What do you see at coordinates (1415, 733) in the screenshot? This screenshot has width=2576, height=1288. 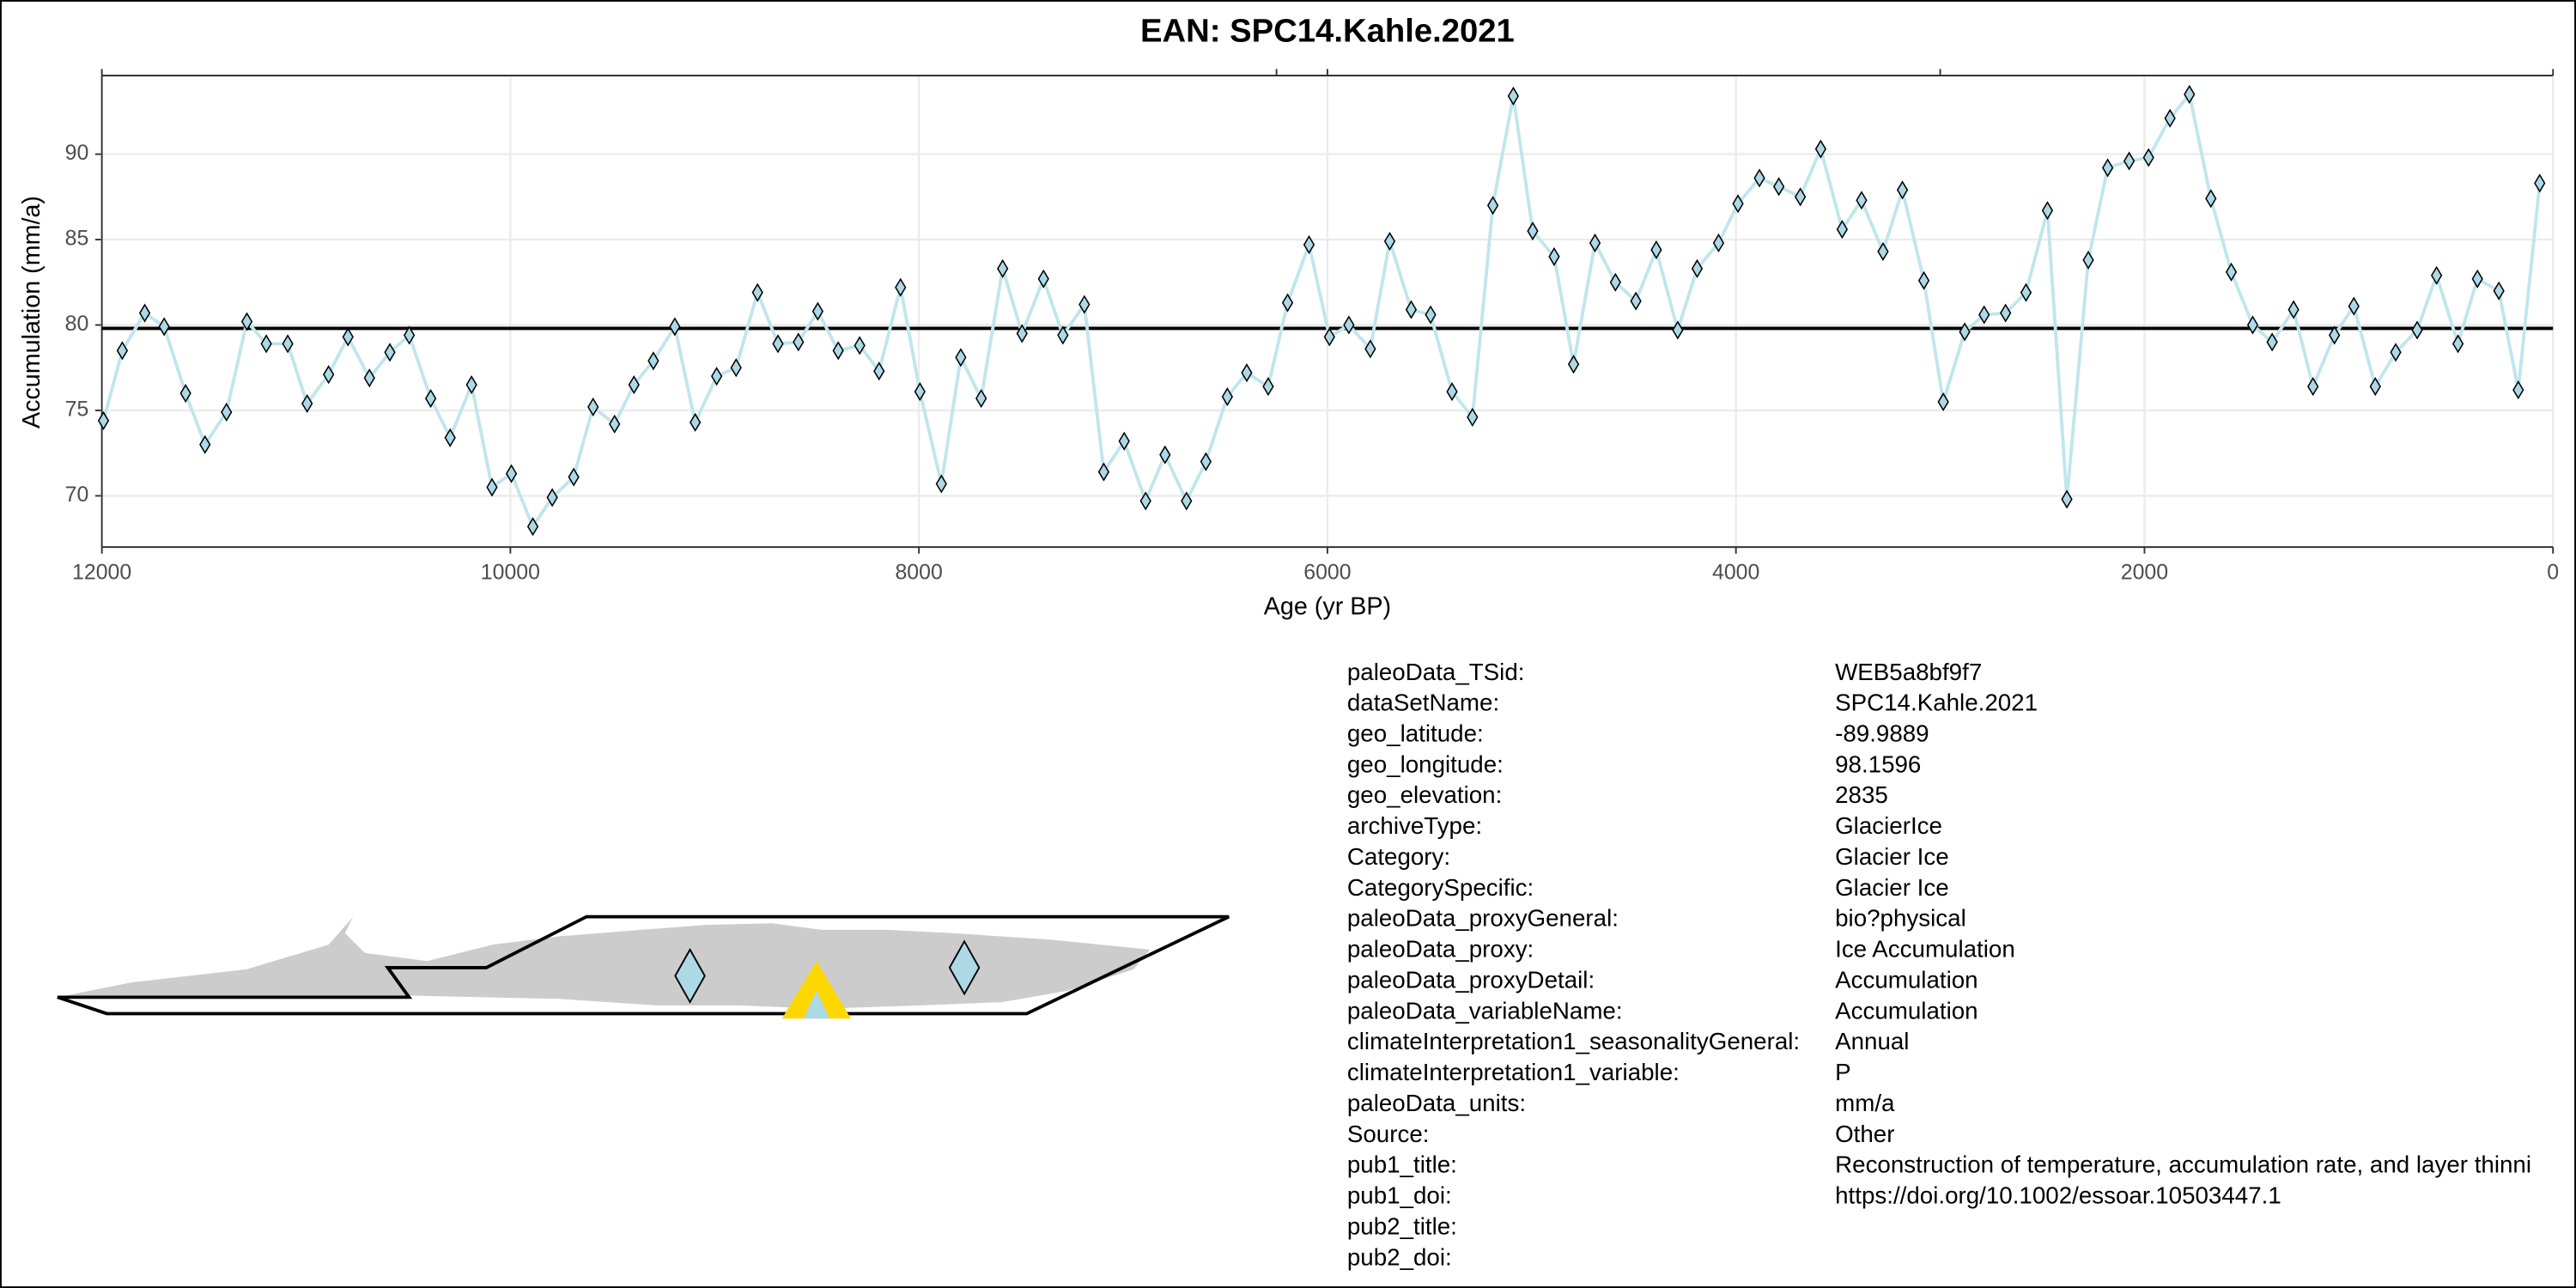 I see `metadata-key: geo_latitude:` at bounding box center [1415, 733].